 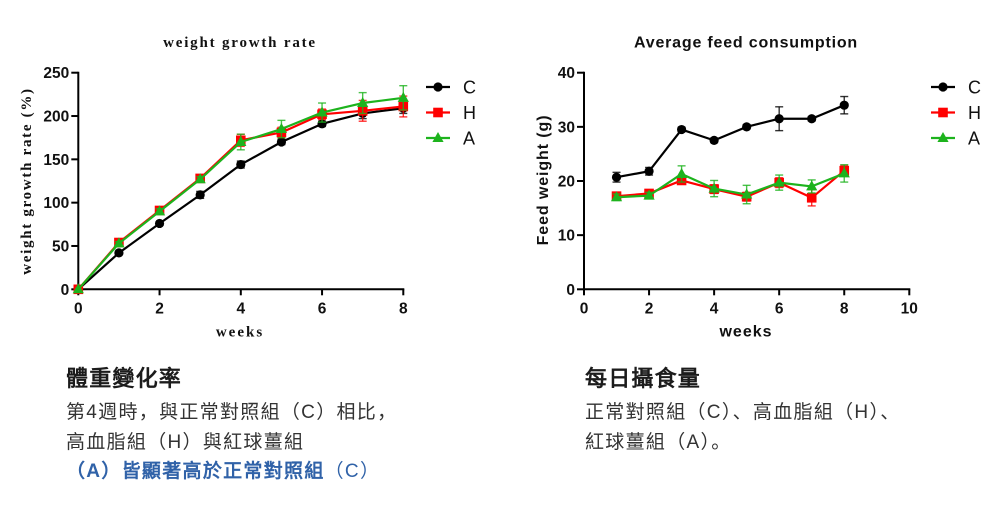 I want to click on y-tick-label: 200, so click(x=56, y=117).